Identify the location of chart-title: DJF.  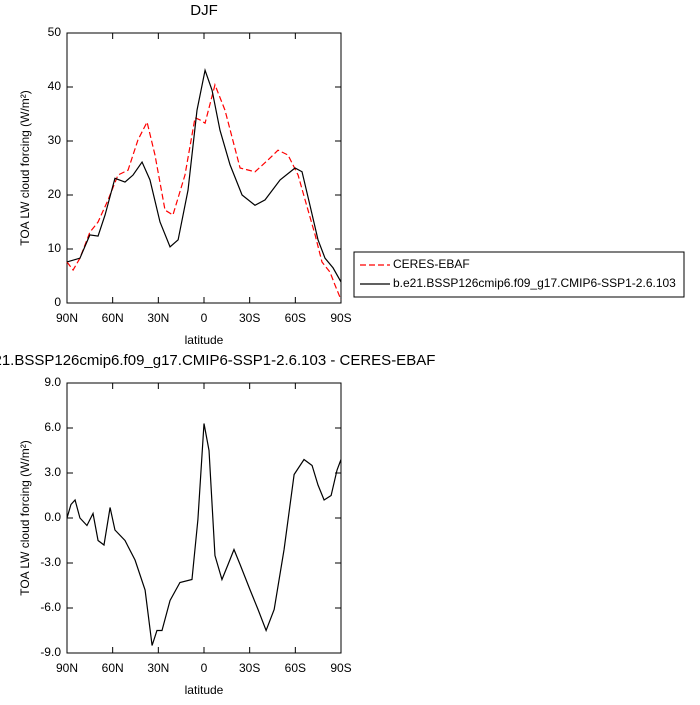
(204, 10).